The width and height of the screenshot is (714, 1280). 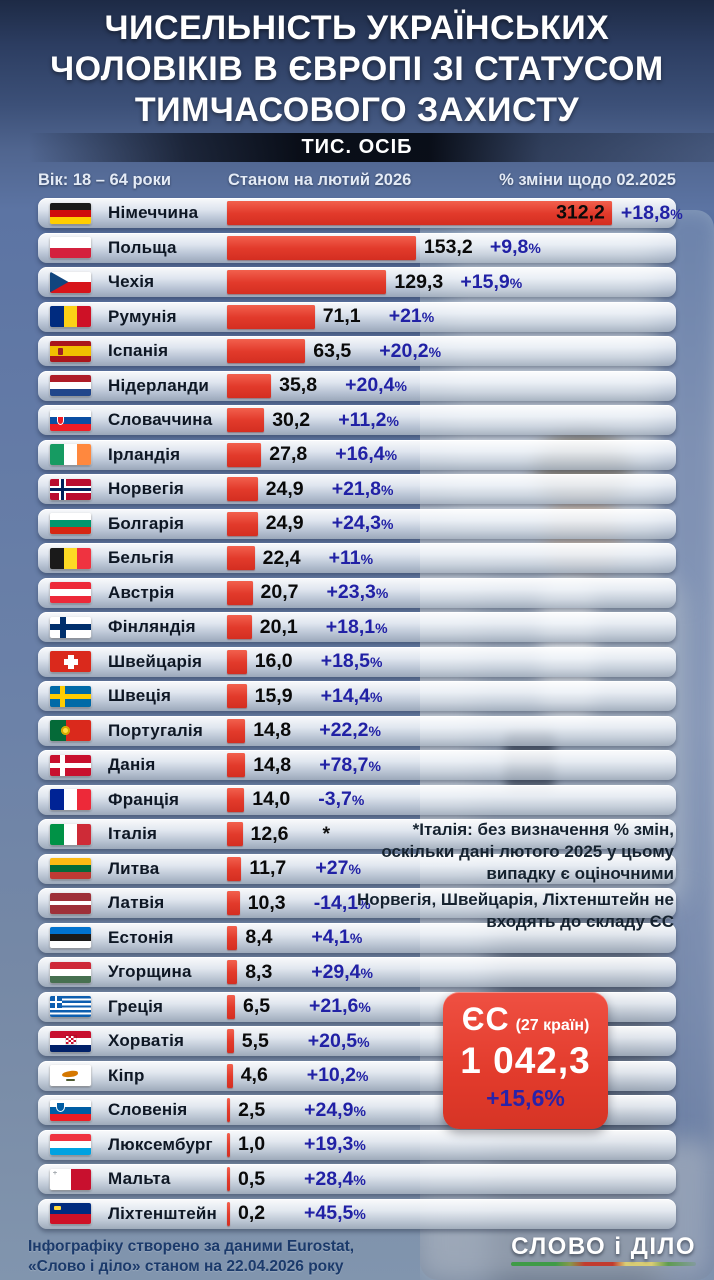 What do you see at coordinates (70, 1110) in the screenshot?
I see `flag-slovenia-icon` at bounding box center [70, 1110].